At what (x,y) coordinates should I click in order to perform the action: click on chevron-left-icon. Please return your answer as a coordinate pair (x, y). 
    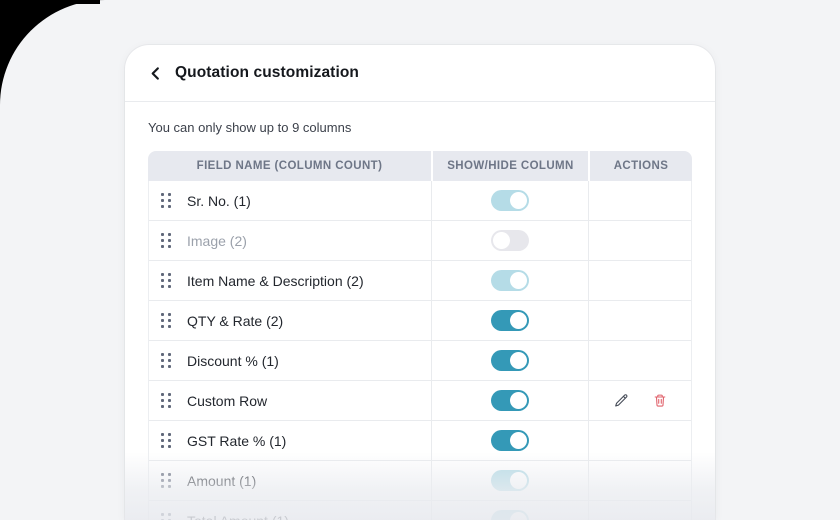
    Looking at the image, I should click on (155, 73).